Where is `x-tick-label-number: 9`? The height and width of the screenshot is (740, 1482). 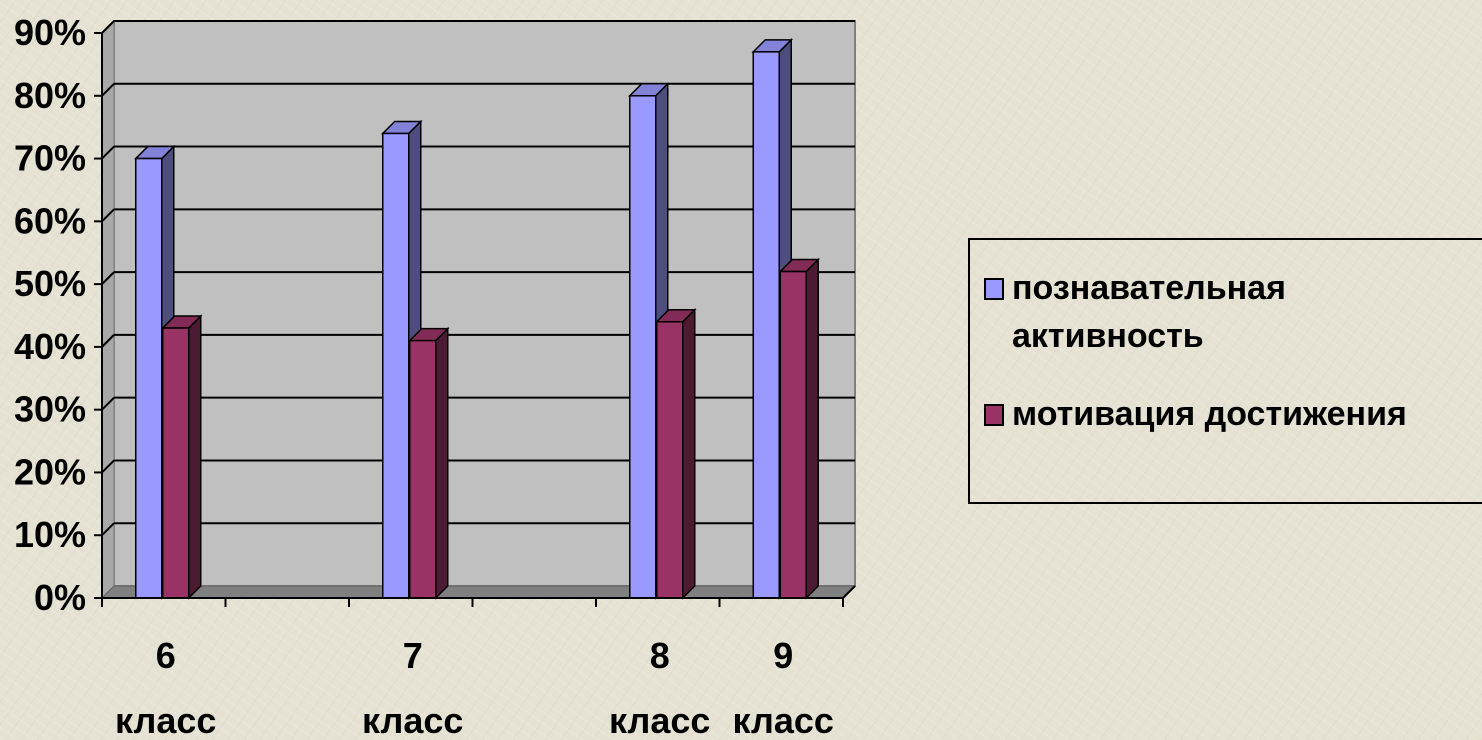 x-tick-label-number: 9 is located at coordinates (783, 655).